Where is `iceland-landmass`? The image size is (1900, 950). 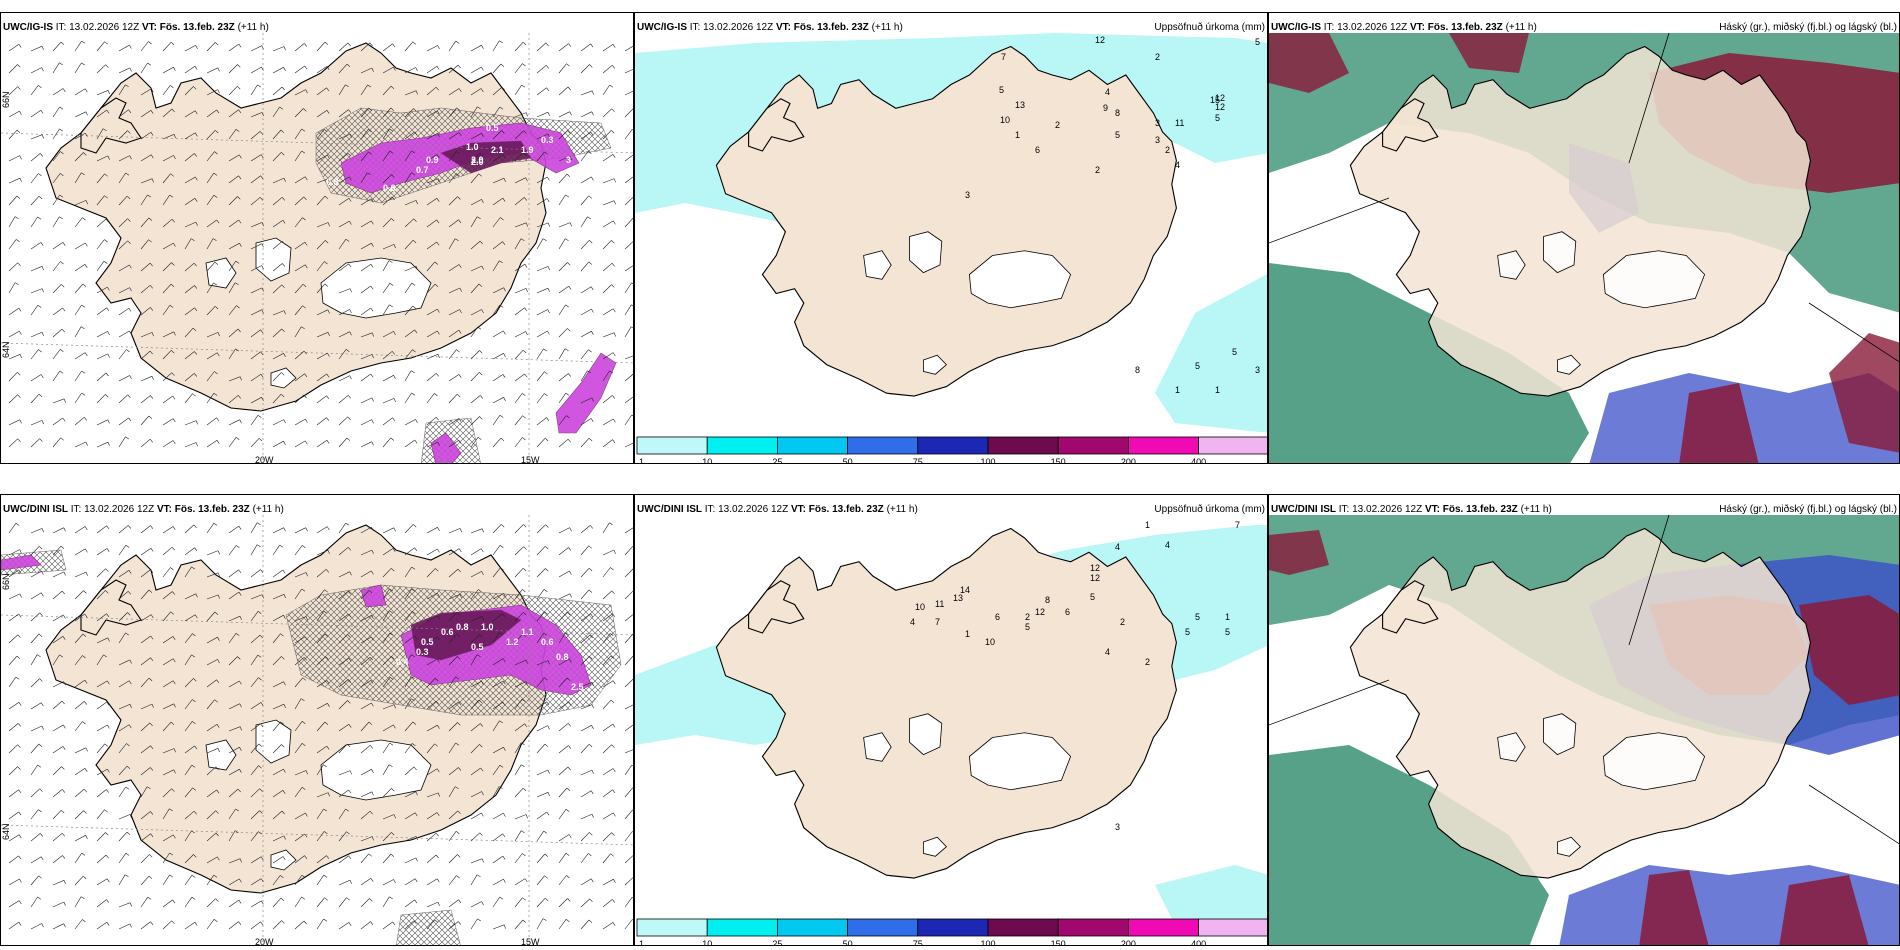
iceland-landmass is located at coordinates (946, 221).